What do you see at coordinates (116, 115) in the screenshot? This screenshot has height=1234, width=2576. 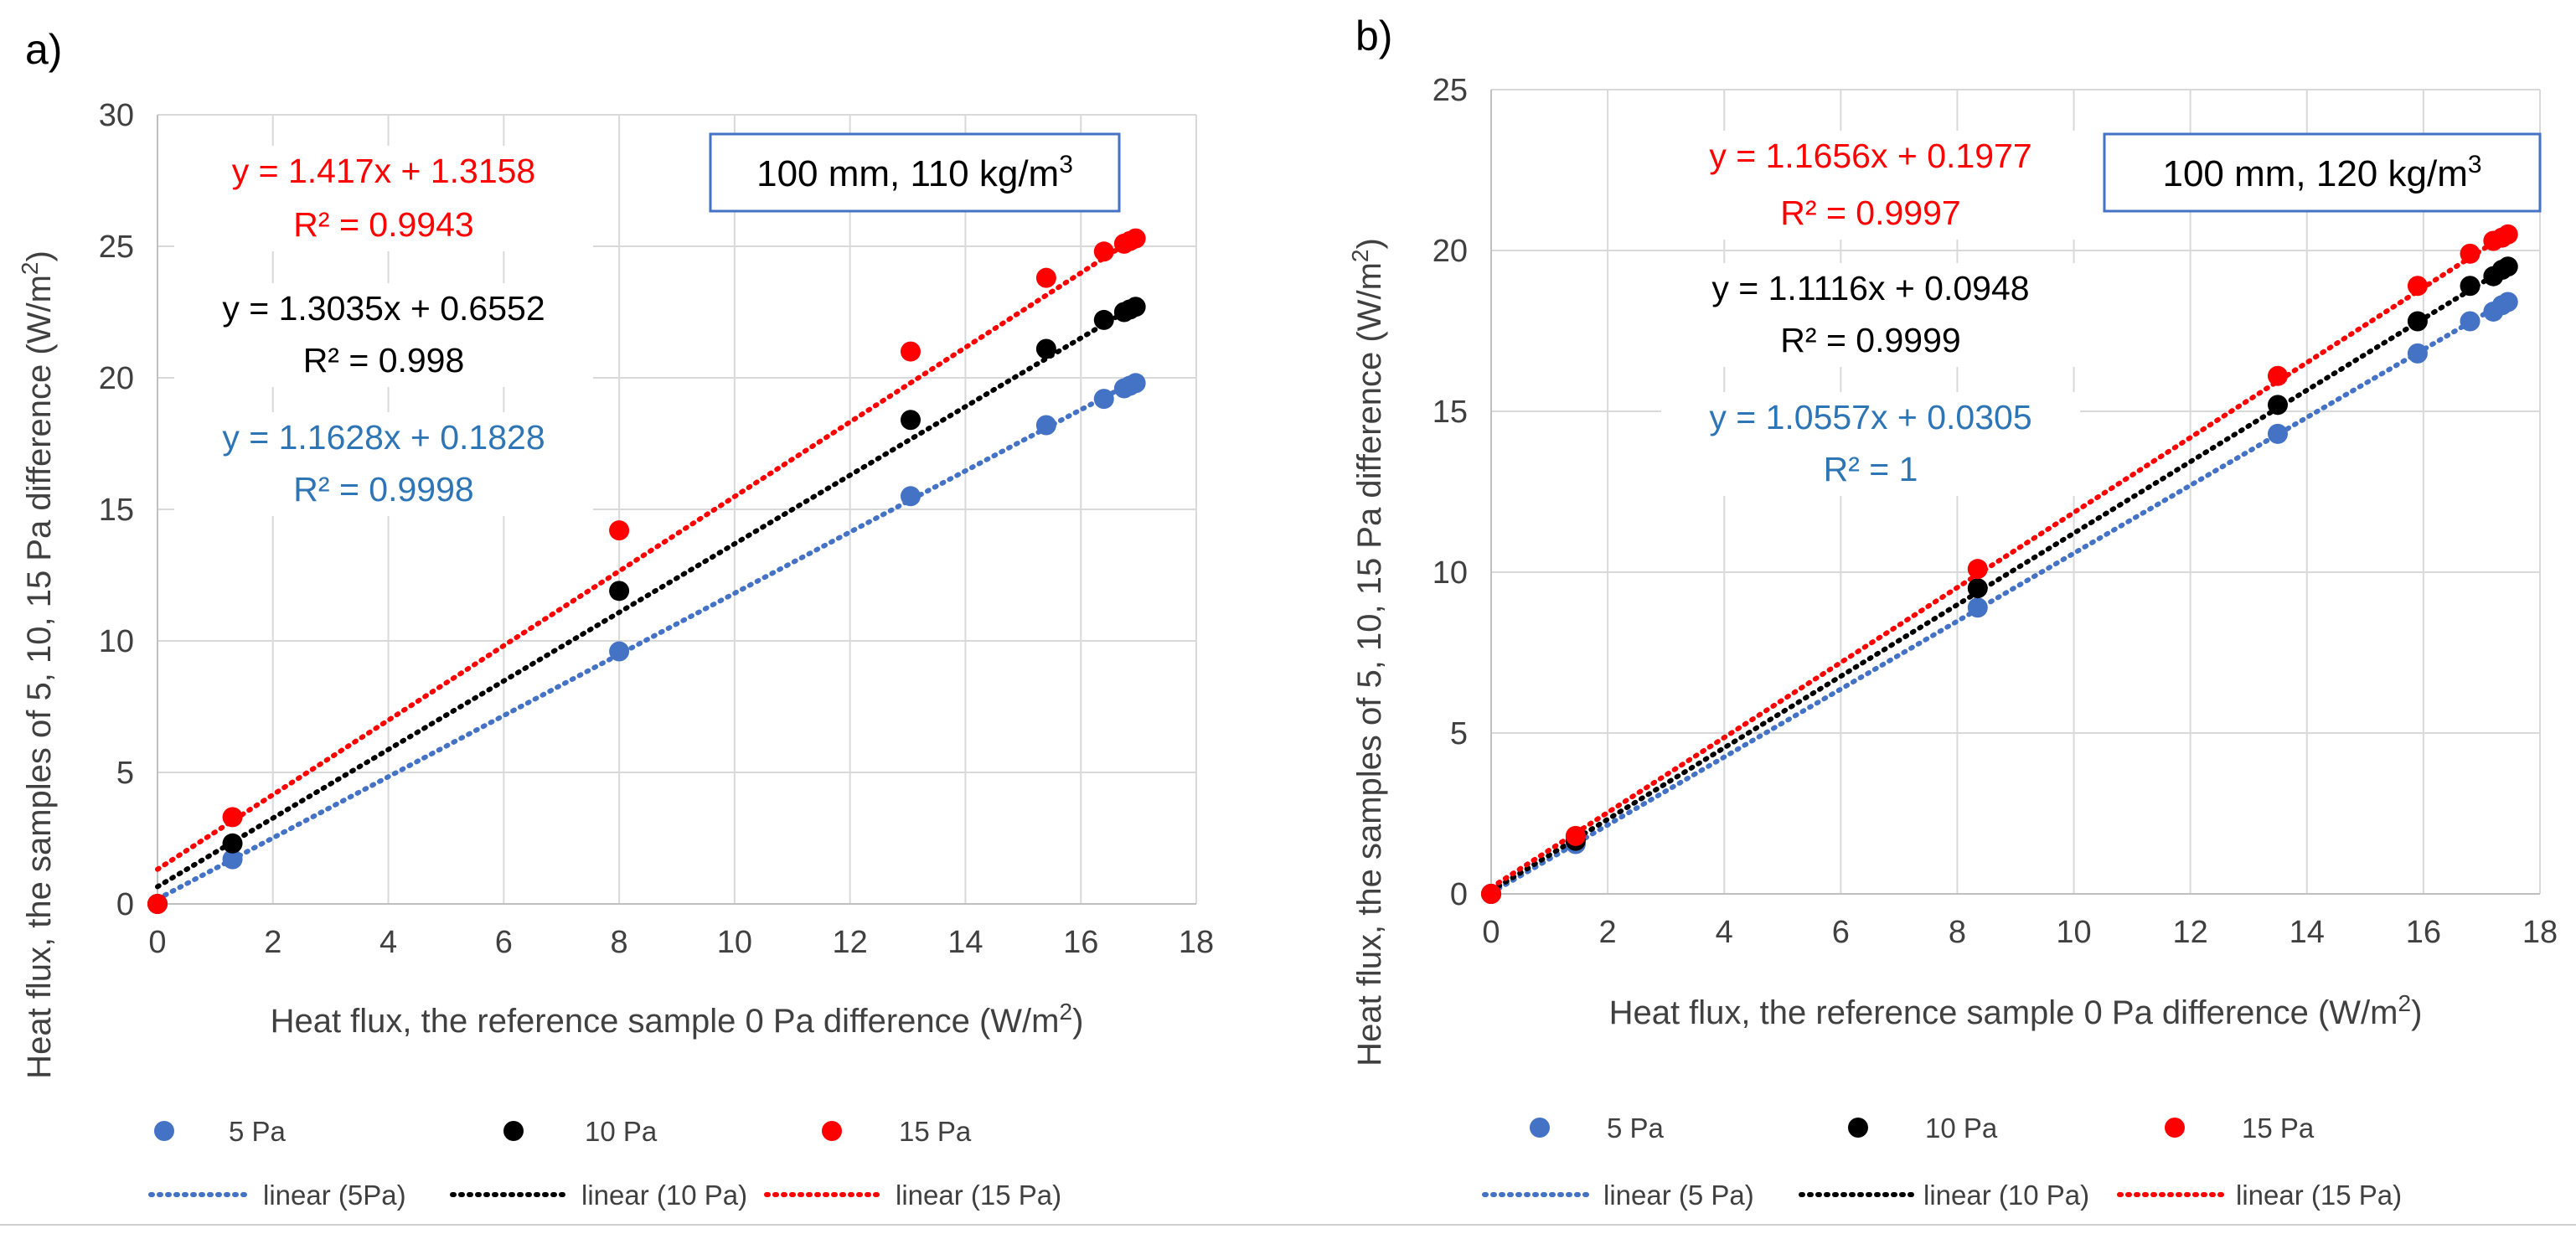 I see `y-tick-label: 30` at bounding box center [116, 115].